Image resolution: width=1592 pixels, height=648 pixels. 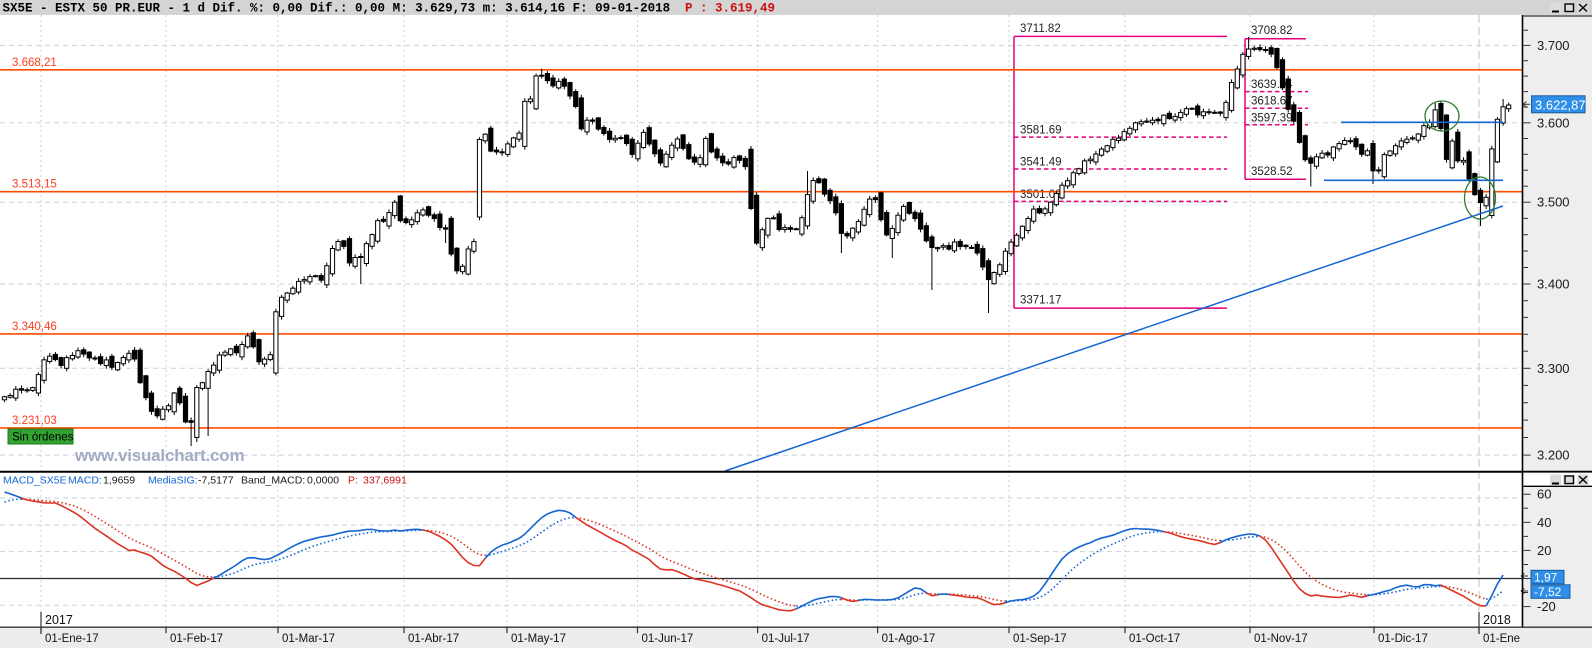 What do you see at coordinates (1553, 45) in the screenshot?
I see `svg-text: 3.700` at bounding box center [1553, 45].